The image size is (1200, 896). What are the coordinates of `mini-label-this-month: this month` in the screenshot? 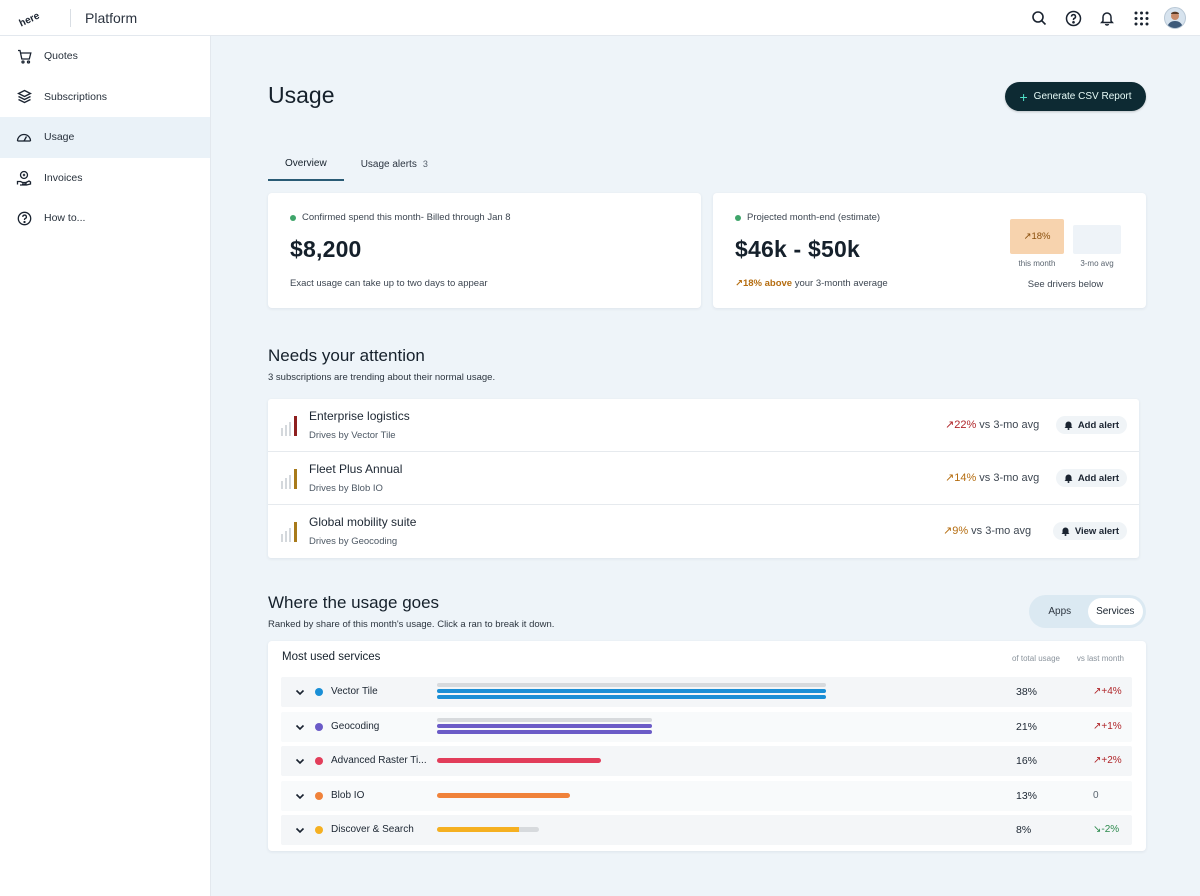 It's located at (1037, 263).